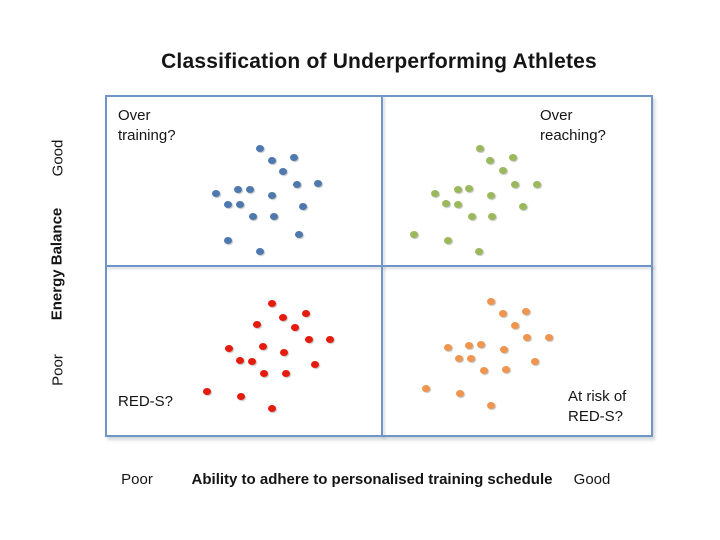 Image resolution: width=720 pixels, height=540 pixels. What do you see at coordinates (592, 479) in the screenshot?
I see `x-axis-tick-good: Good` at bounding box center [592, 479].